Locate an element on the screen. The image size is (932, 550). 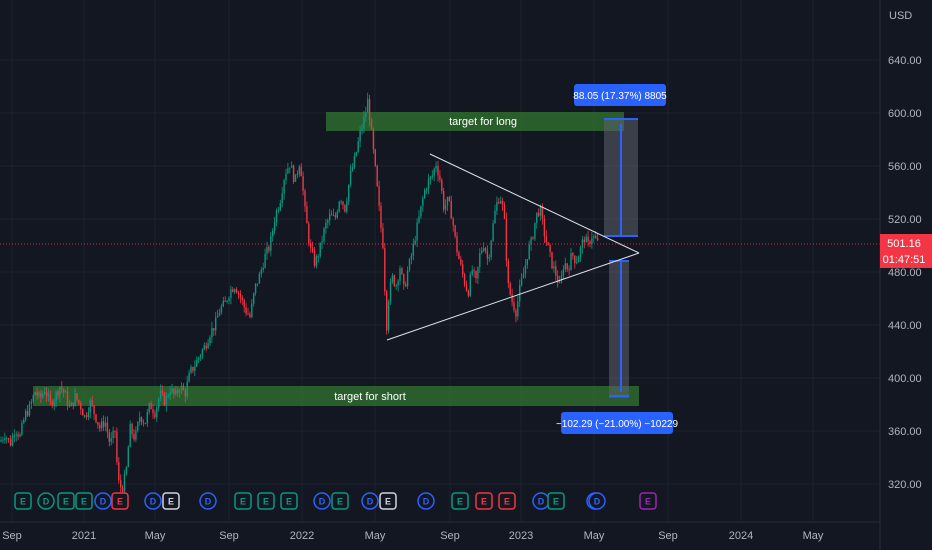
measure-up-label-box is located at coordinates (620, 95).